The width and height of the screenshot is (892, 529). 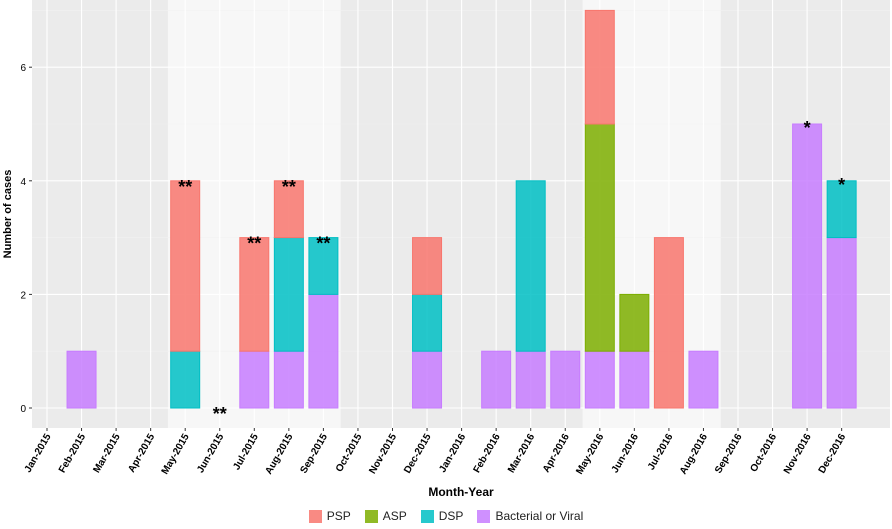 What do you see at coordinates (565, 379) in the screenshot?
I see `bar-bacterial-or-viral-apr-2016` at bounding box center [565, 379].